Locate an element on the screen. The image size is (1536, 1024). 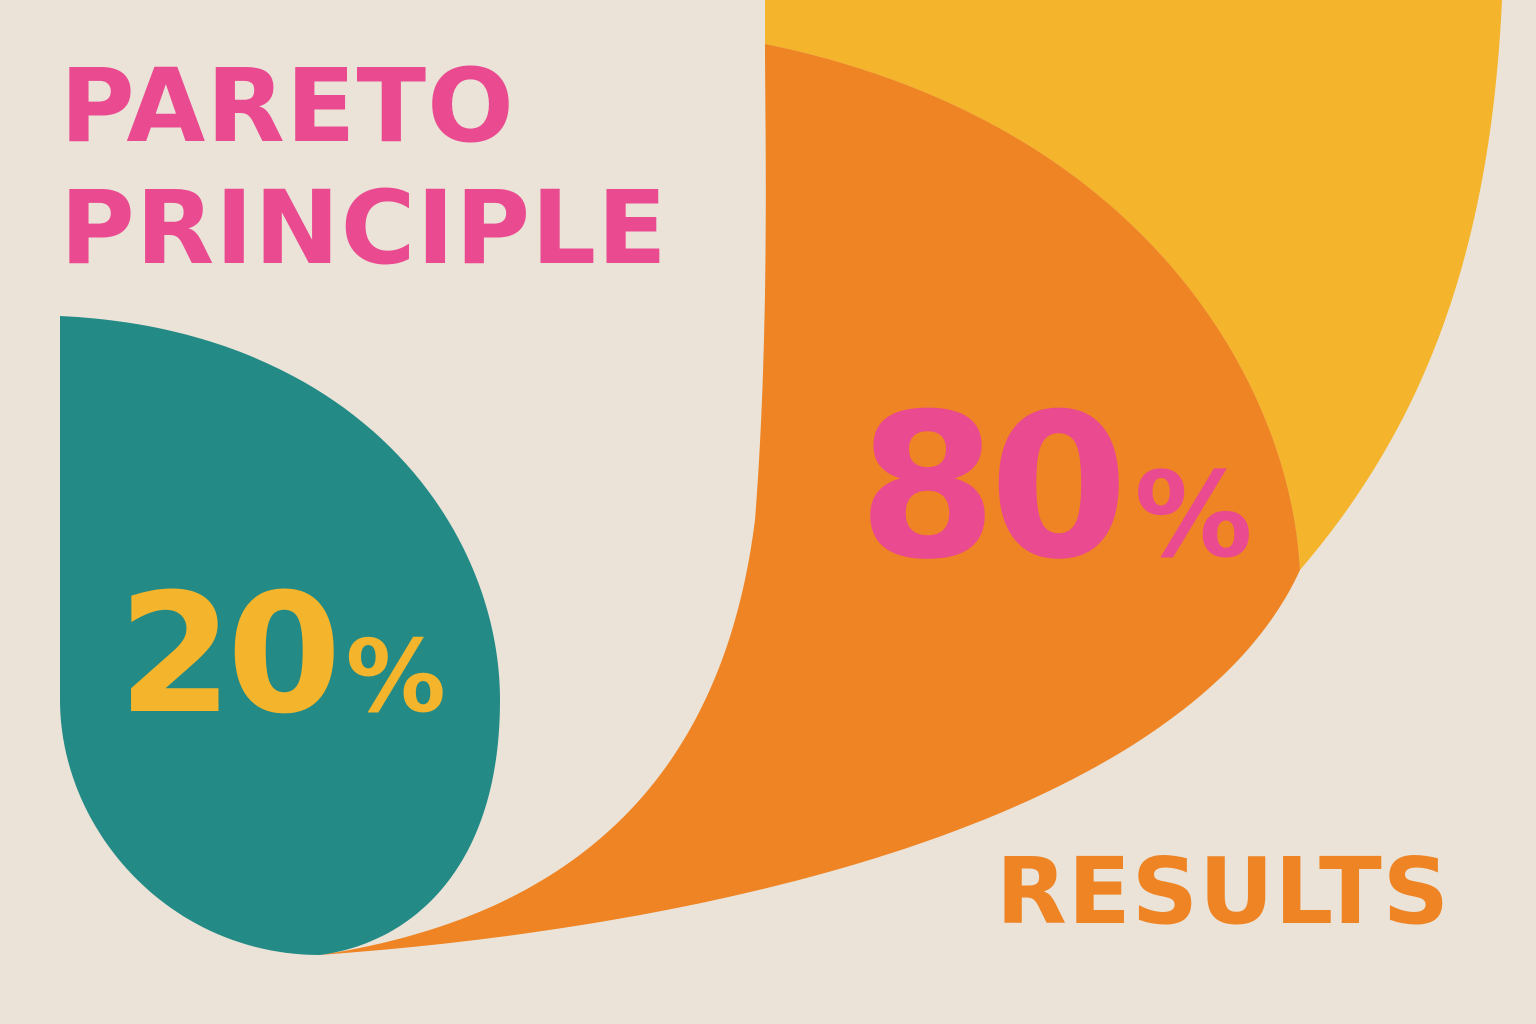
title-line-2: PRINCIPLE is located at coordinates (364, 228).